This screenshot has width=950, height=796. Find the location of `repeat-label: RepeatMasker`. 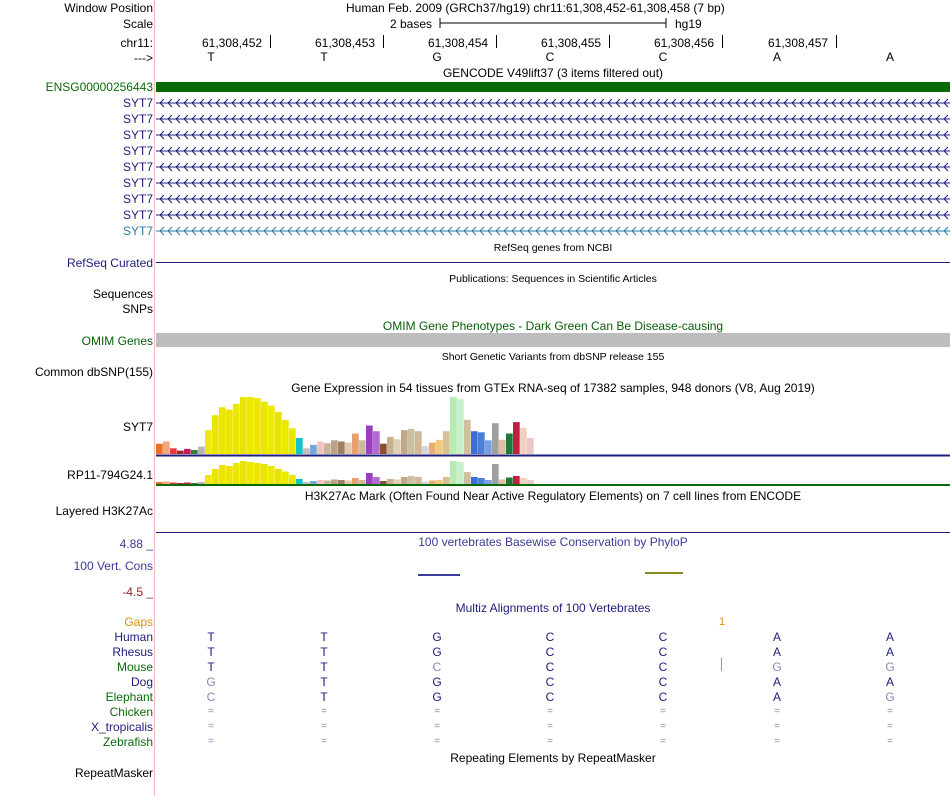

repeat-label: RepeatMasker is located at coordinates (113, 773).